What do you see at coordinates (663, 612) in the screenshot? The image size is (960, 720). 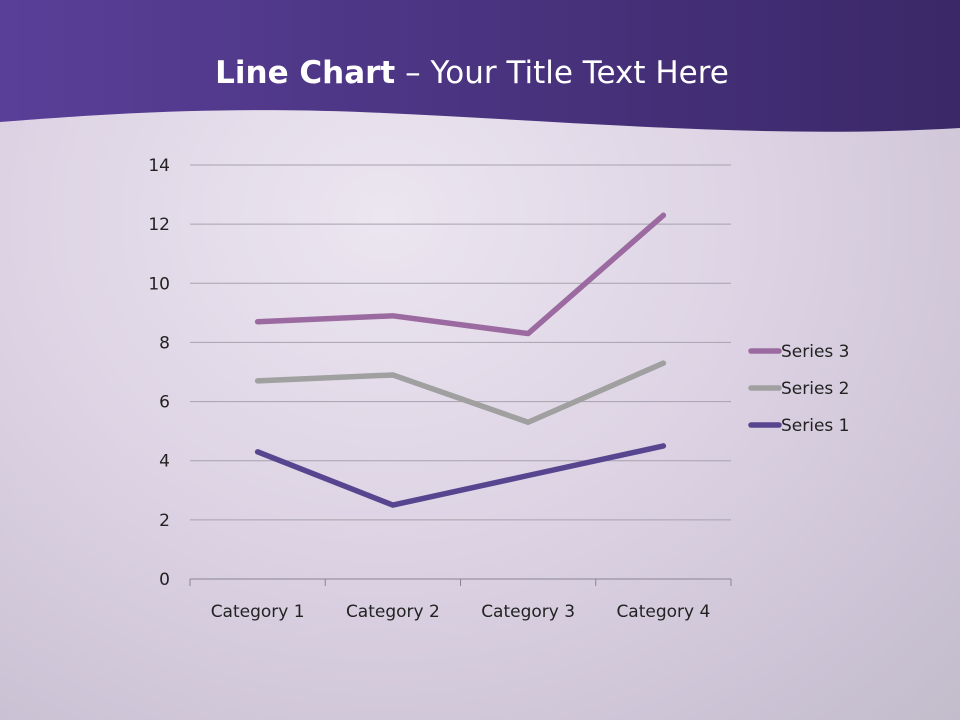 I see `x-tick-label: Category 4` at bounding box center [663, 612].